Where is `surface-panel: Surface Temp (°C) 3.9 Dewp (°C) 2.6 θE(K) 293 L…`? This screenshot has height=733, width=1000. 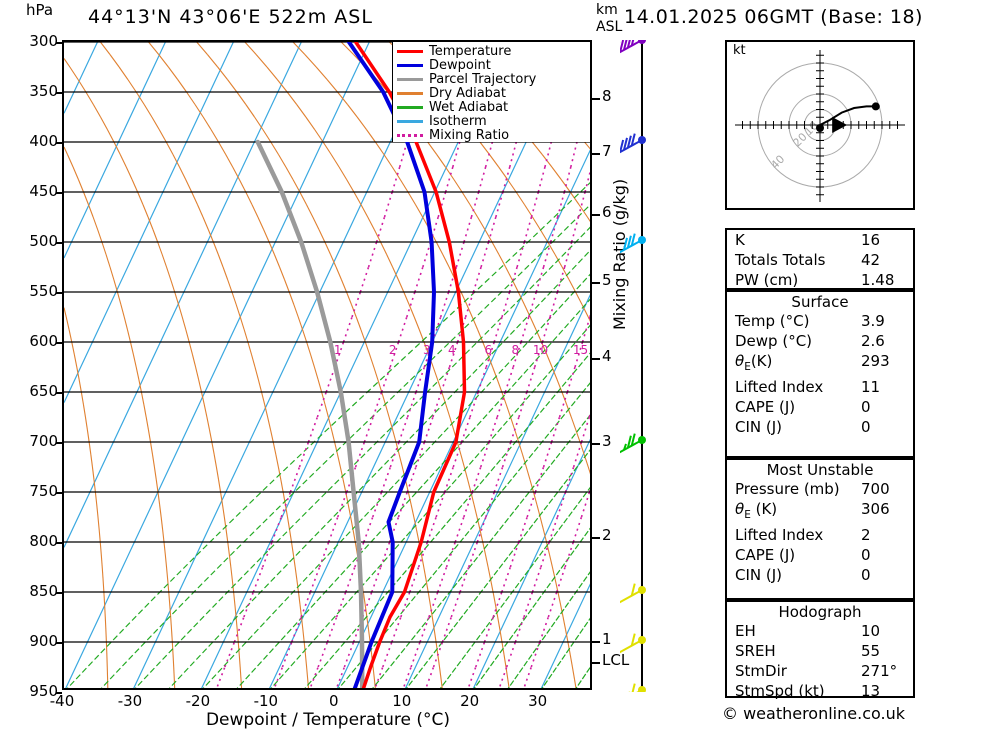 surface-panel: Surface Temp (°C) 3.9 Dewp (°C) 2.6 θE(K) 293 L… is located at coordinates (820, 374).